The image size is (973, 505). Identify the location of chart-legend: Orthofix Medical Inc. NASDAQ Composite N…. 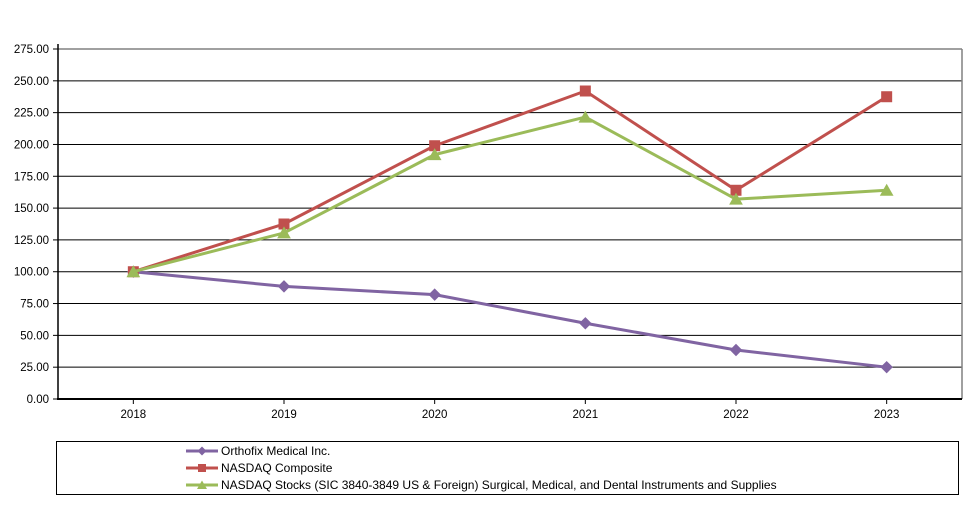
(507, 468).